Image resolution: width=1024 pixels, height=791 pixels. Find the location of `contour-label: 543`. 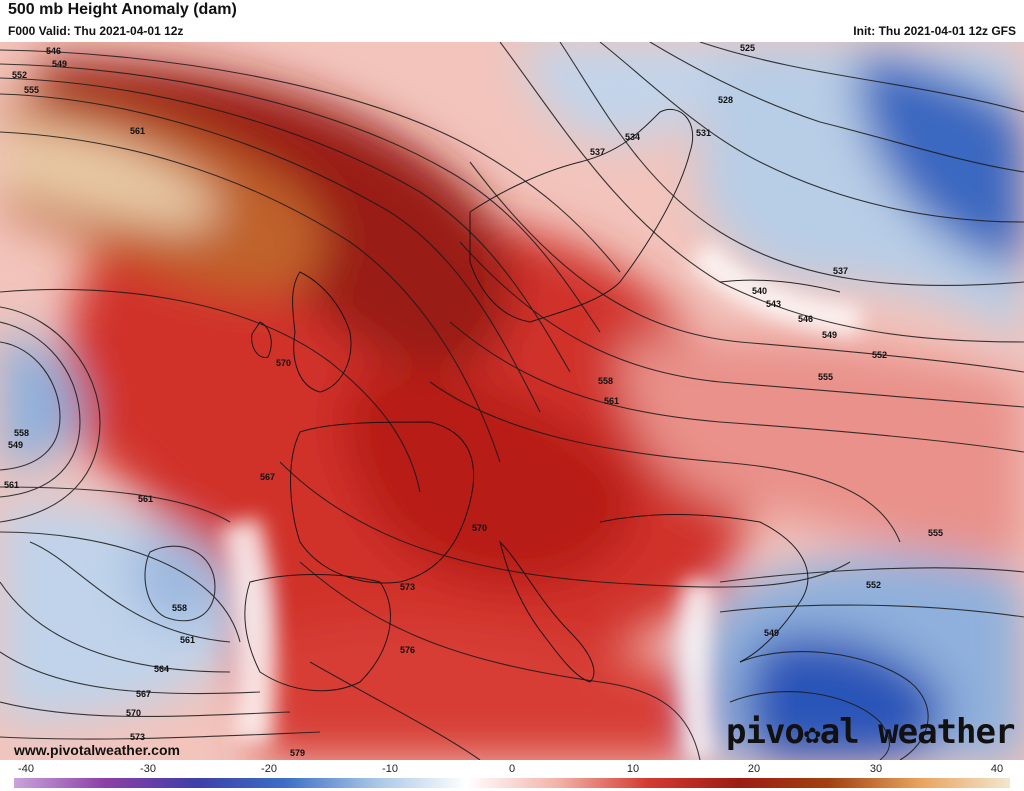

contour-label: 543 is located at coordinates (773, 304).